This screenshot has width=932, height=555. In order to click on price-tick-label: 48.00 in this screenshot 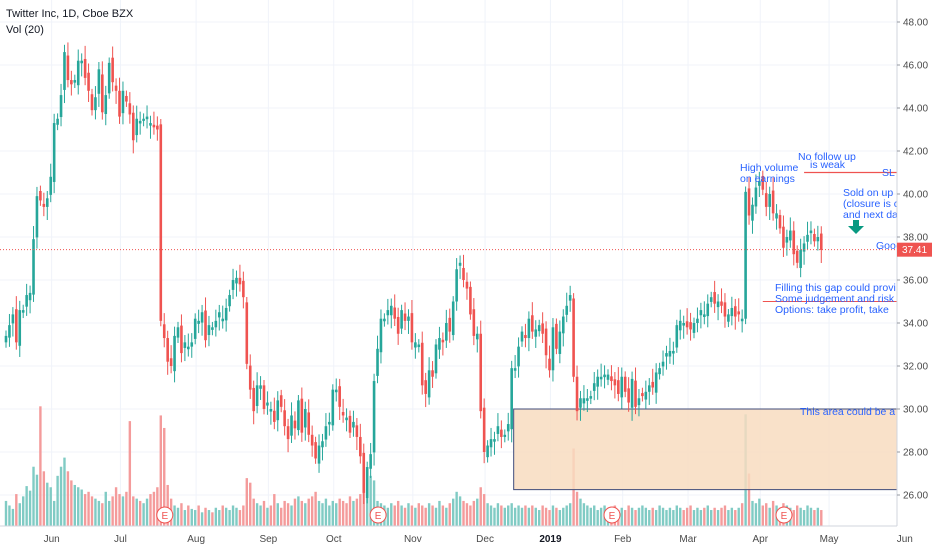, I will do `click(915, 23)`.